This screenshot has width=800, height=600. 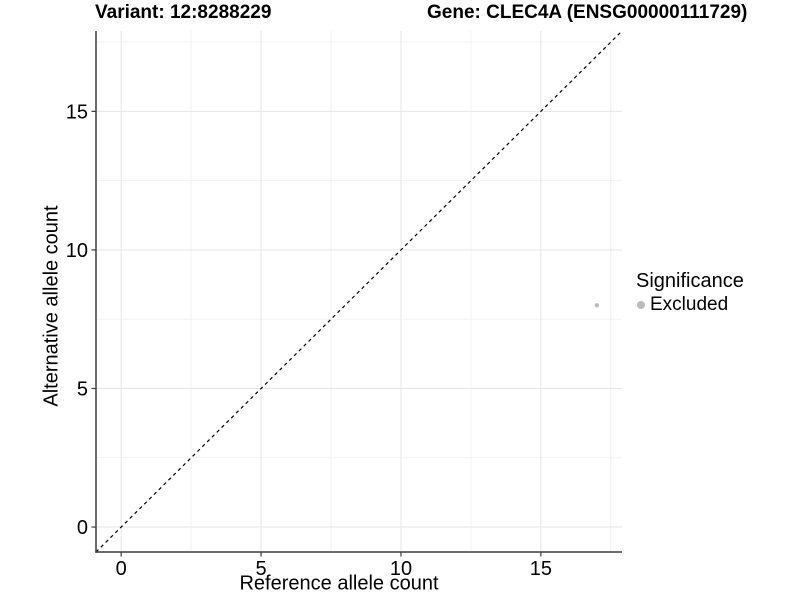 What do you see at coordinates (77, 112) in the screenshot?
I see `y-tick-label: 15` at bounding box center [77, 112].